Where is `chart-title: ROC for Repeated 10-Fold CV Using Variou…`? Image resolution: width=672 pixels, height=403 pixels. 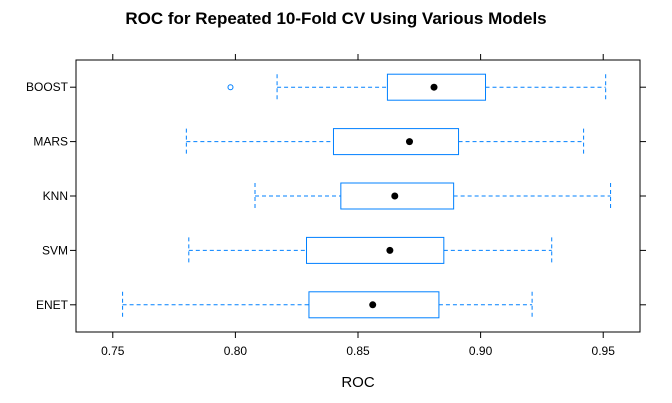
chart-title: ROC for Repeated 10-Fold CV Using Variou… is located at coordinates (335, 18).